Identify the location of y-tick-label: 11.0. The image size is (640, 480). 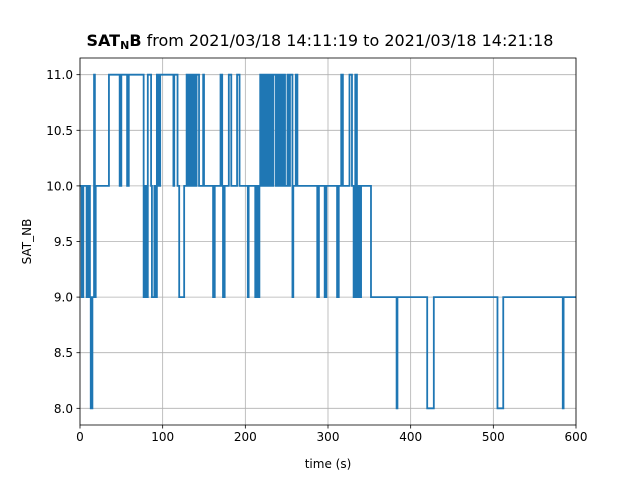
(59, 75).